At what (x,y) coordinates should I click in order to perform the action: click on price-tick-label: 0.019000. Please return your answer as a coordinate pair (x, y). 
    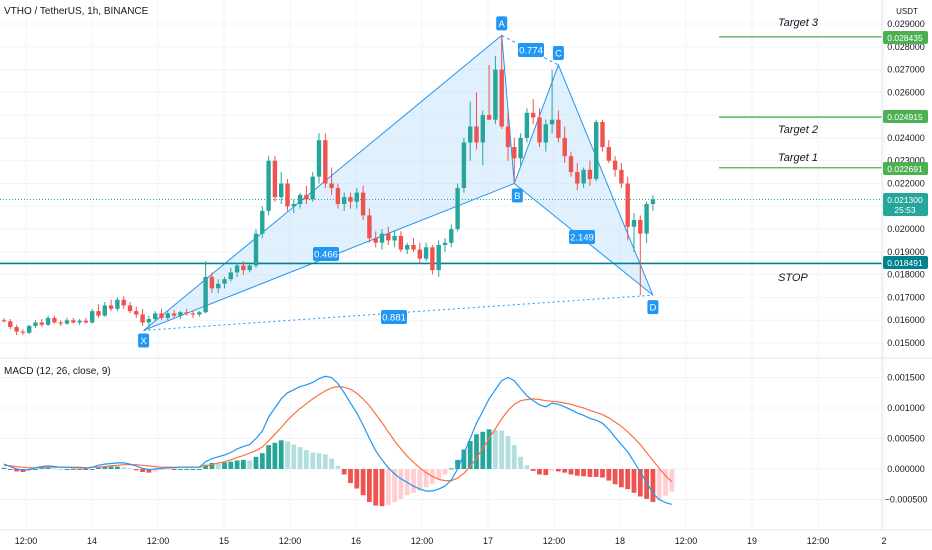
    Looking at the image, I should click on (906, 252).